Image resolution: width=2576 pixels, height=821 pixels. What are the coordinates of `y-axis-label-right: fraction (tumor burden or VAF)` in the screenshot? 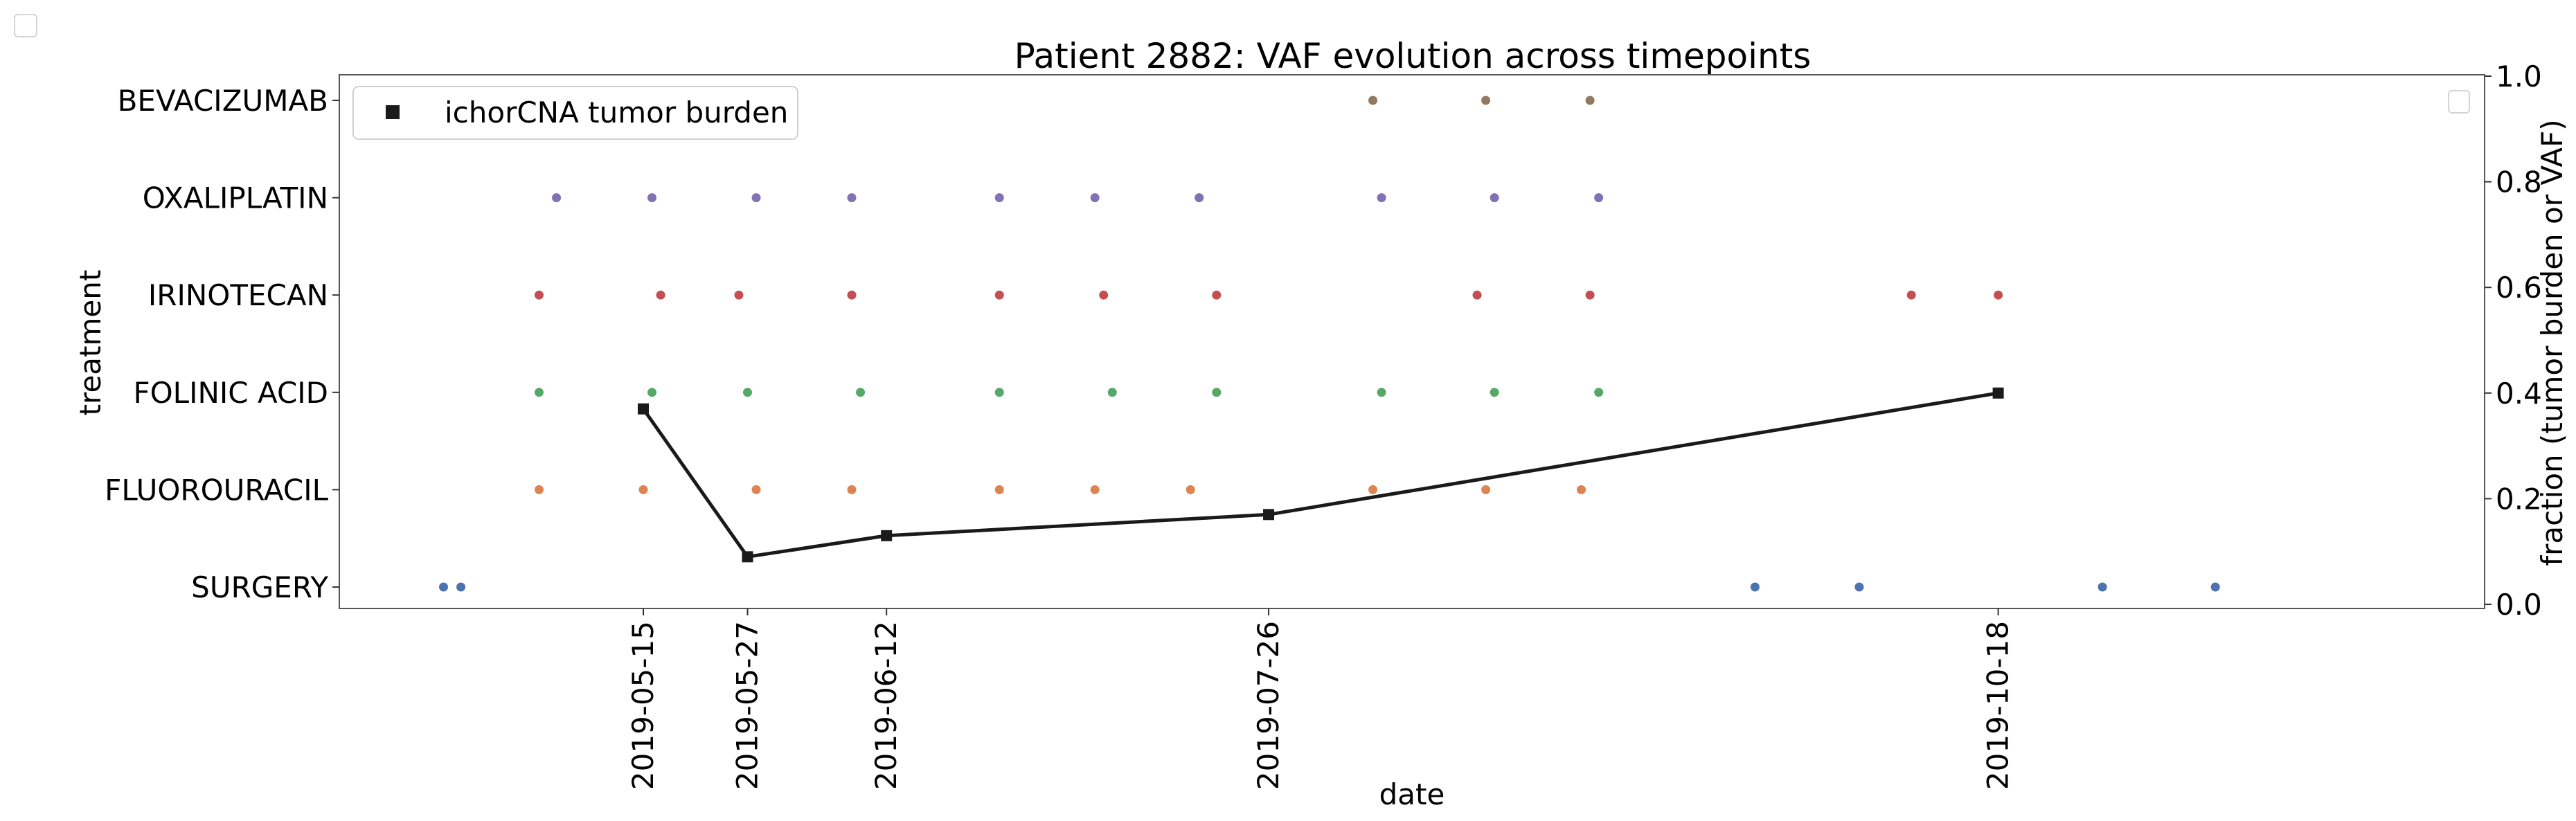 It's located at (2552, 342).